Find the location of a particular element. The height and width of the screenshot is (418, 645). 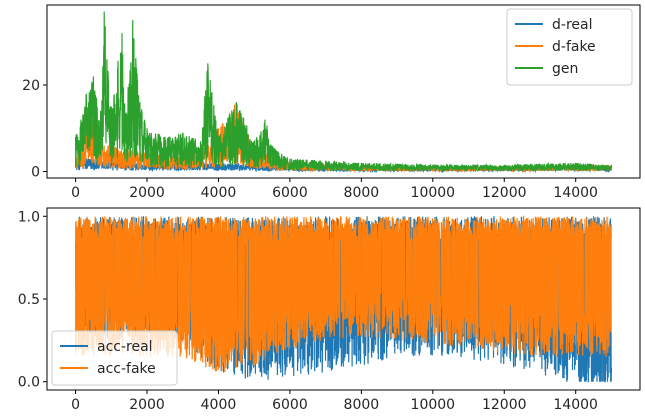

legend: d-real d-fake gen is located at coordinates (569, 47).